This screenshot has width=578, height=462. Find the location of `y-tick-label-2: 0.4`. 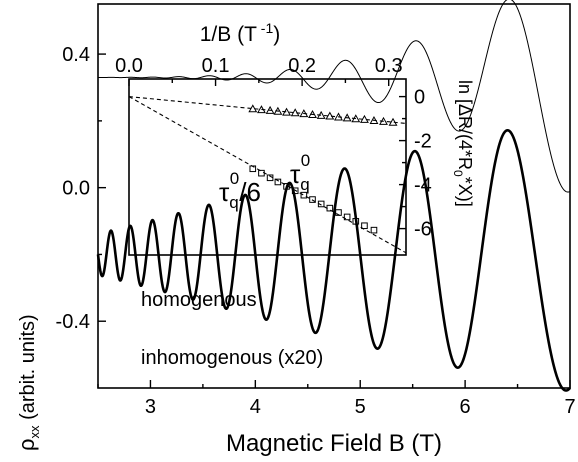

y-tick-label-2: 0.4 is located at coordinates (76, 55).